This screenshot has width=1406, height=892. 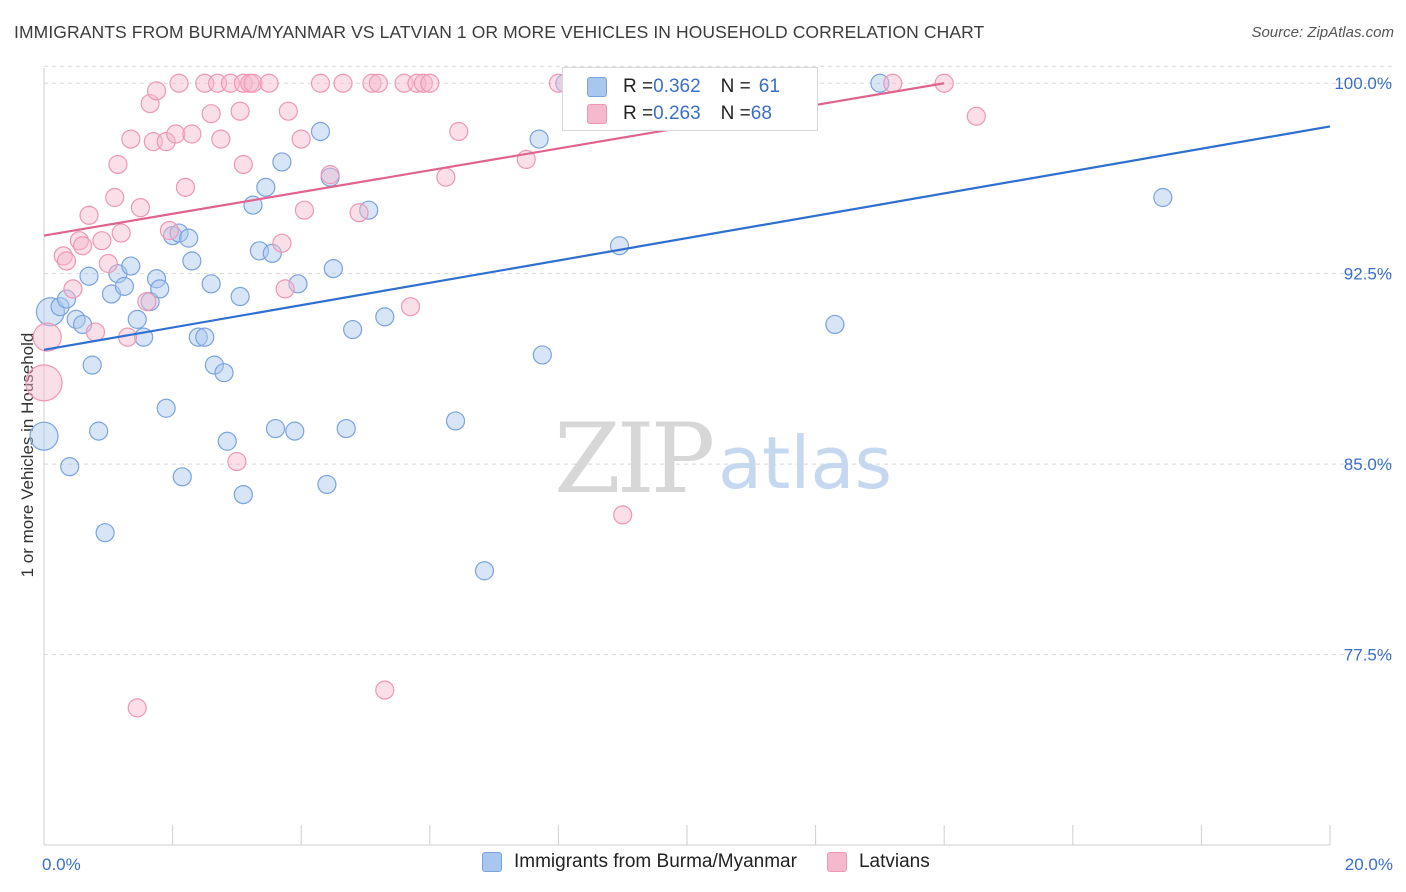 What do you see at coordinates (769, 86) in the screenshot?
I see `legend-n-value: 61` at bounding box center [769, 86].